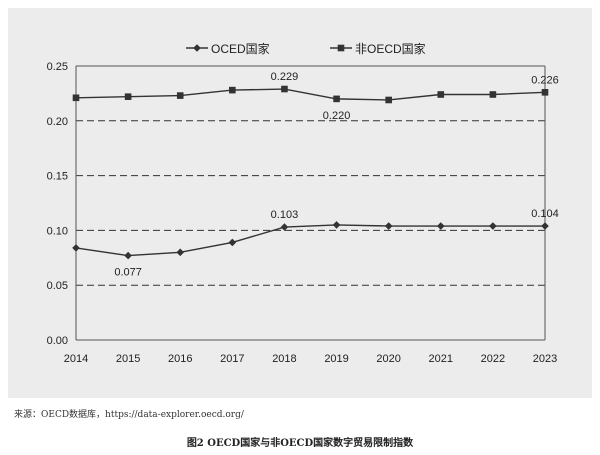 The image size is (600, 455). I want to click on figure-caption: 图2 OECD国家与非OECD国家数字贸易限制指数, so click(300, 443).